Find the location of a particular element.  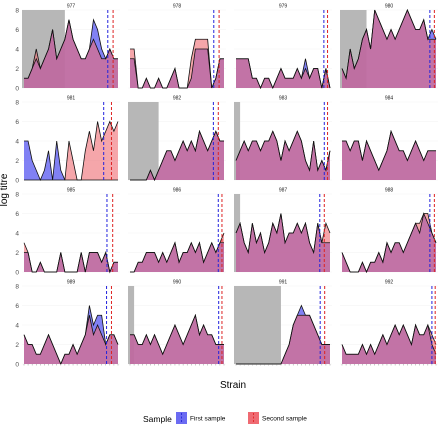

panel-978: 978 is located at coordinates (177, 46).